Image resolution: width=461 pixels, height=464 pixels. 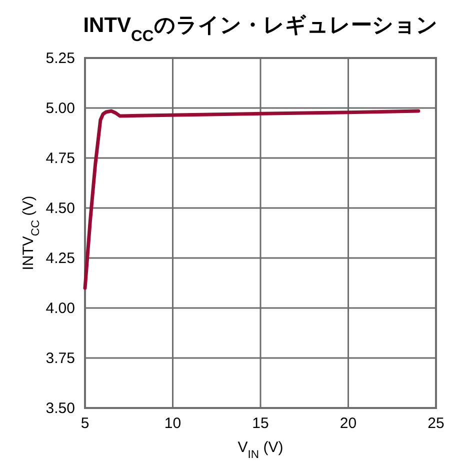 What do you see at coordinates (260, 29) in the screenshot?
I see `chart-title: INTV$_{CC}$のライン・レギュレーション` at bounding box center [260, 29].